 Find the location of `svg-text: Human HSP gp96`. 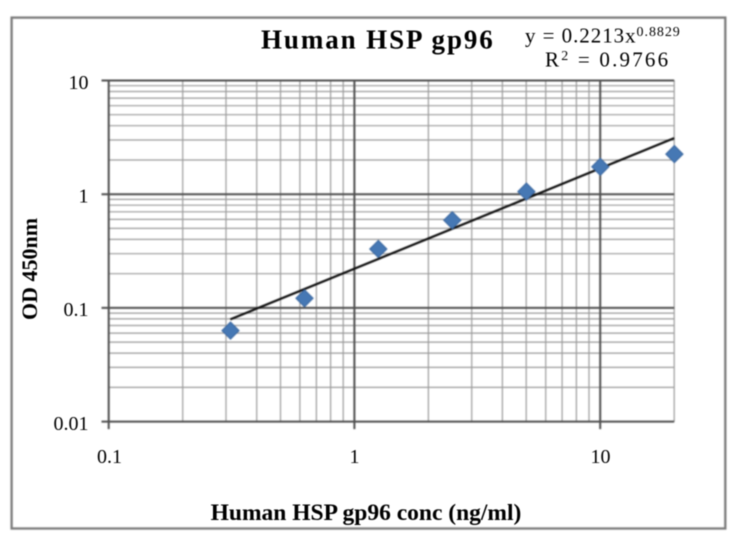

svg-text: Human HSP gp96 is located at coordinates (378, 40).